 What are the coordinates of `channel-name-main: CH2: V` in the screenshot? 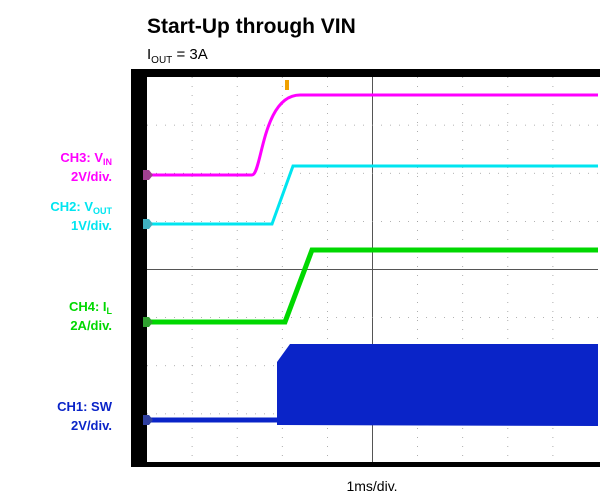 It's located at (71, 206).